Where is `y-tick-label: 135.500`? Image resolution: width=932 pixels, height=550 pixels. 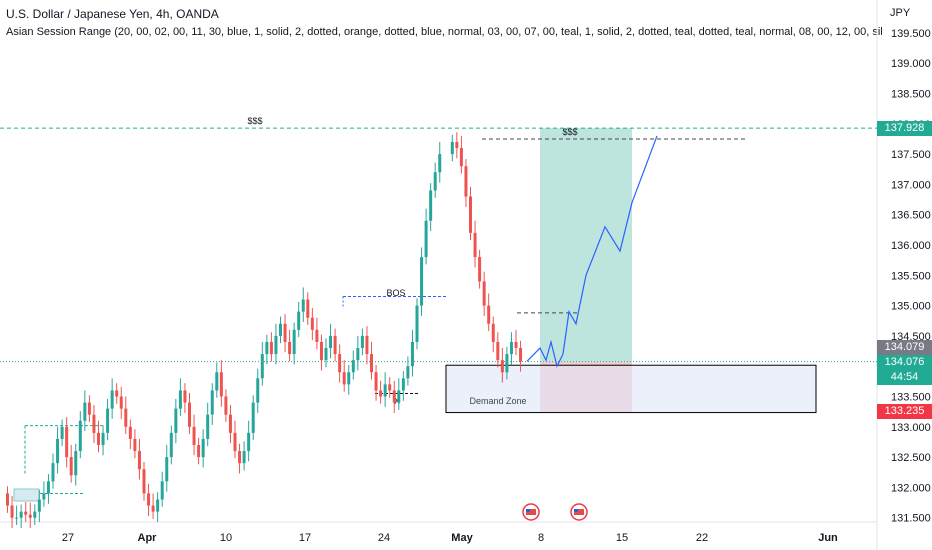
y-tick-label: 135.500 is located at coordinates (911, 276).